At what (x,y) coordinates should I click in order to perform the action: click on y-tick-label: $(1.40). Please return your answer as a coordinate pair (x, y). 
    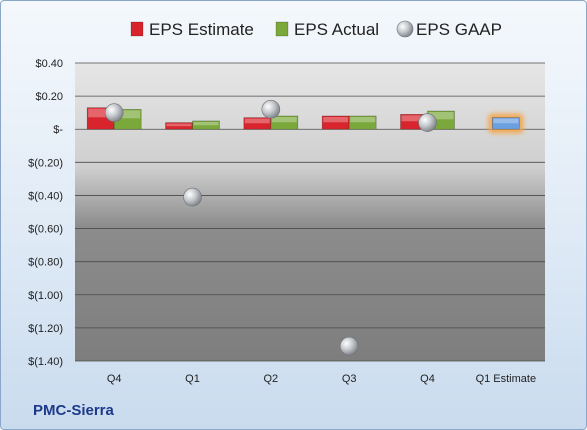
    Looking at the image, I should click on (45, 362).